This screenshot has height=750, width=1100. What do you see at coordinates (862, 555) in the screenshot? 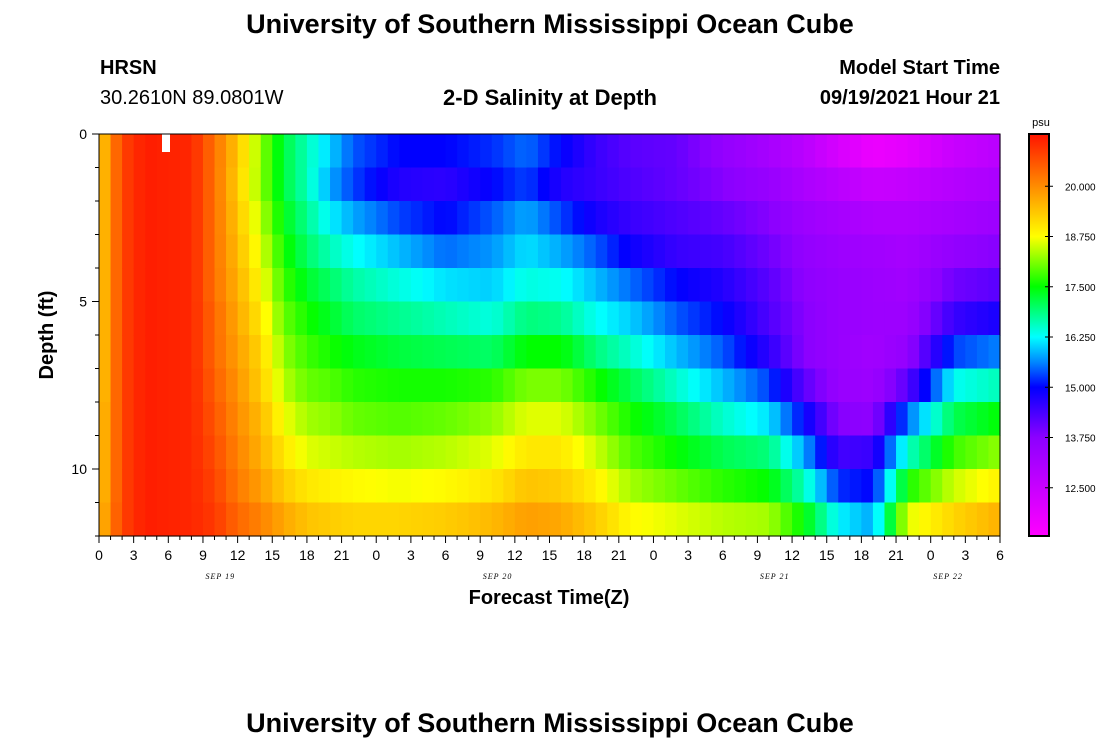
I see `x-tick-label: 18` at bounding box center [862, 555].